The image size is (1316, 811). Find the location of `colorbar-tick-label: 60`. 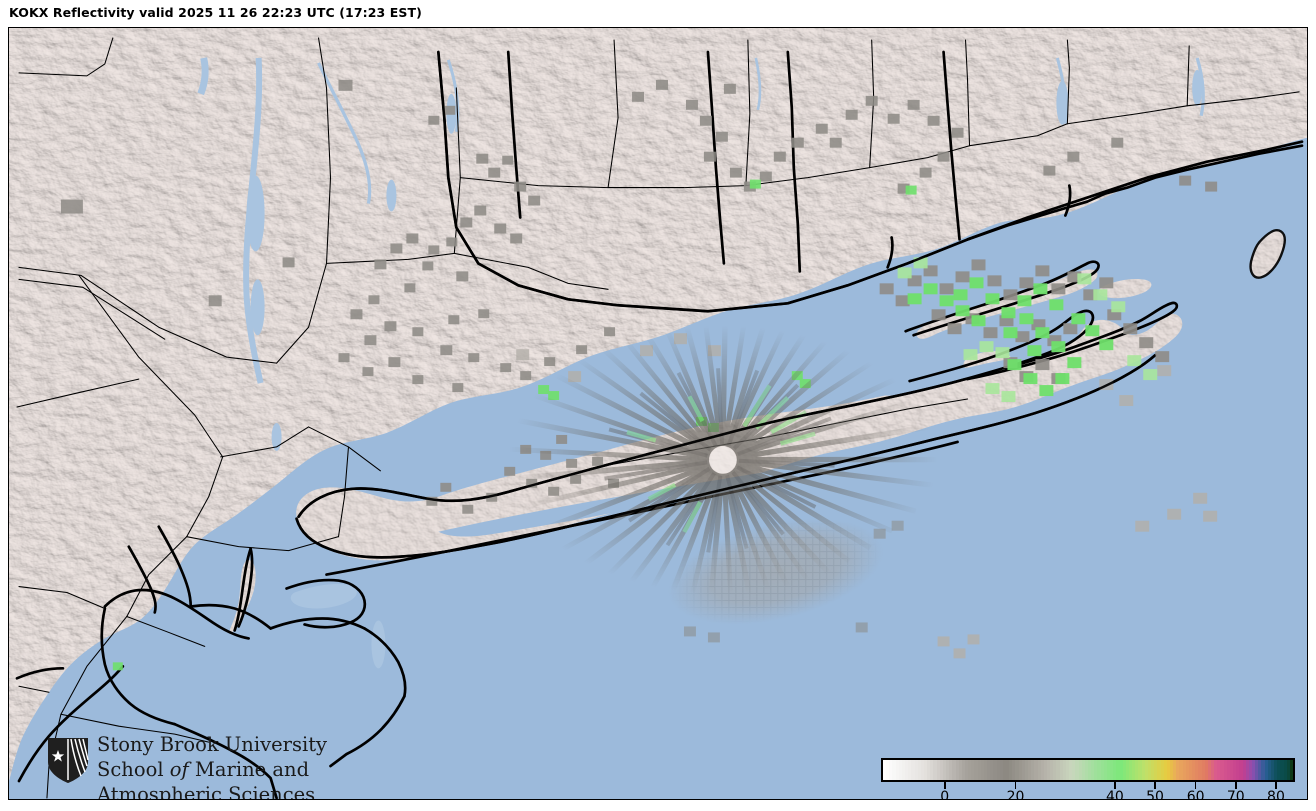

colorbar-tick-label: 60 is located at coordinates (1195, 794).